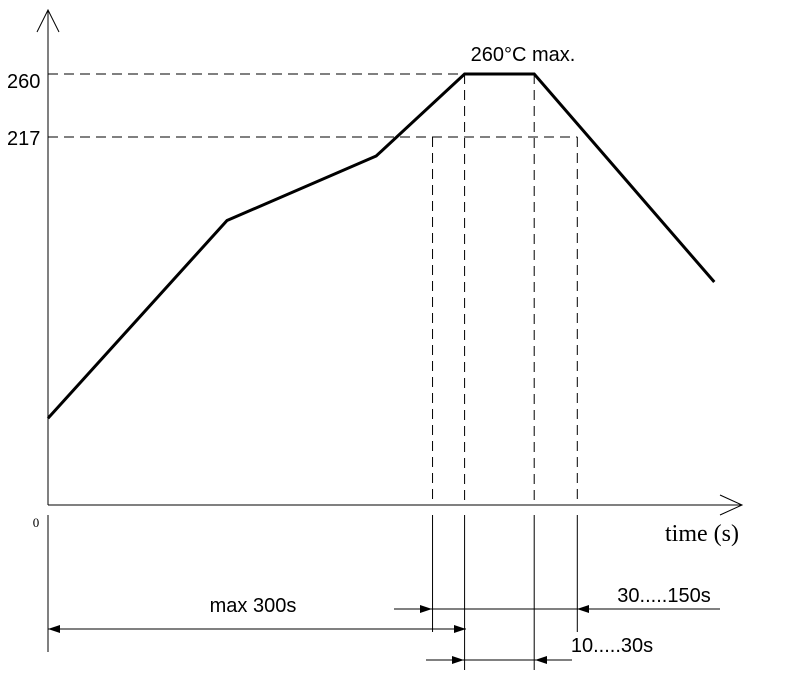  Describe the element at coordinates (36, 522) in the screenshot. I see `x-origin-label: 0` at that location.